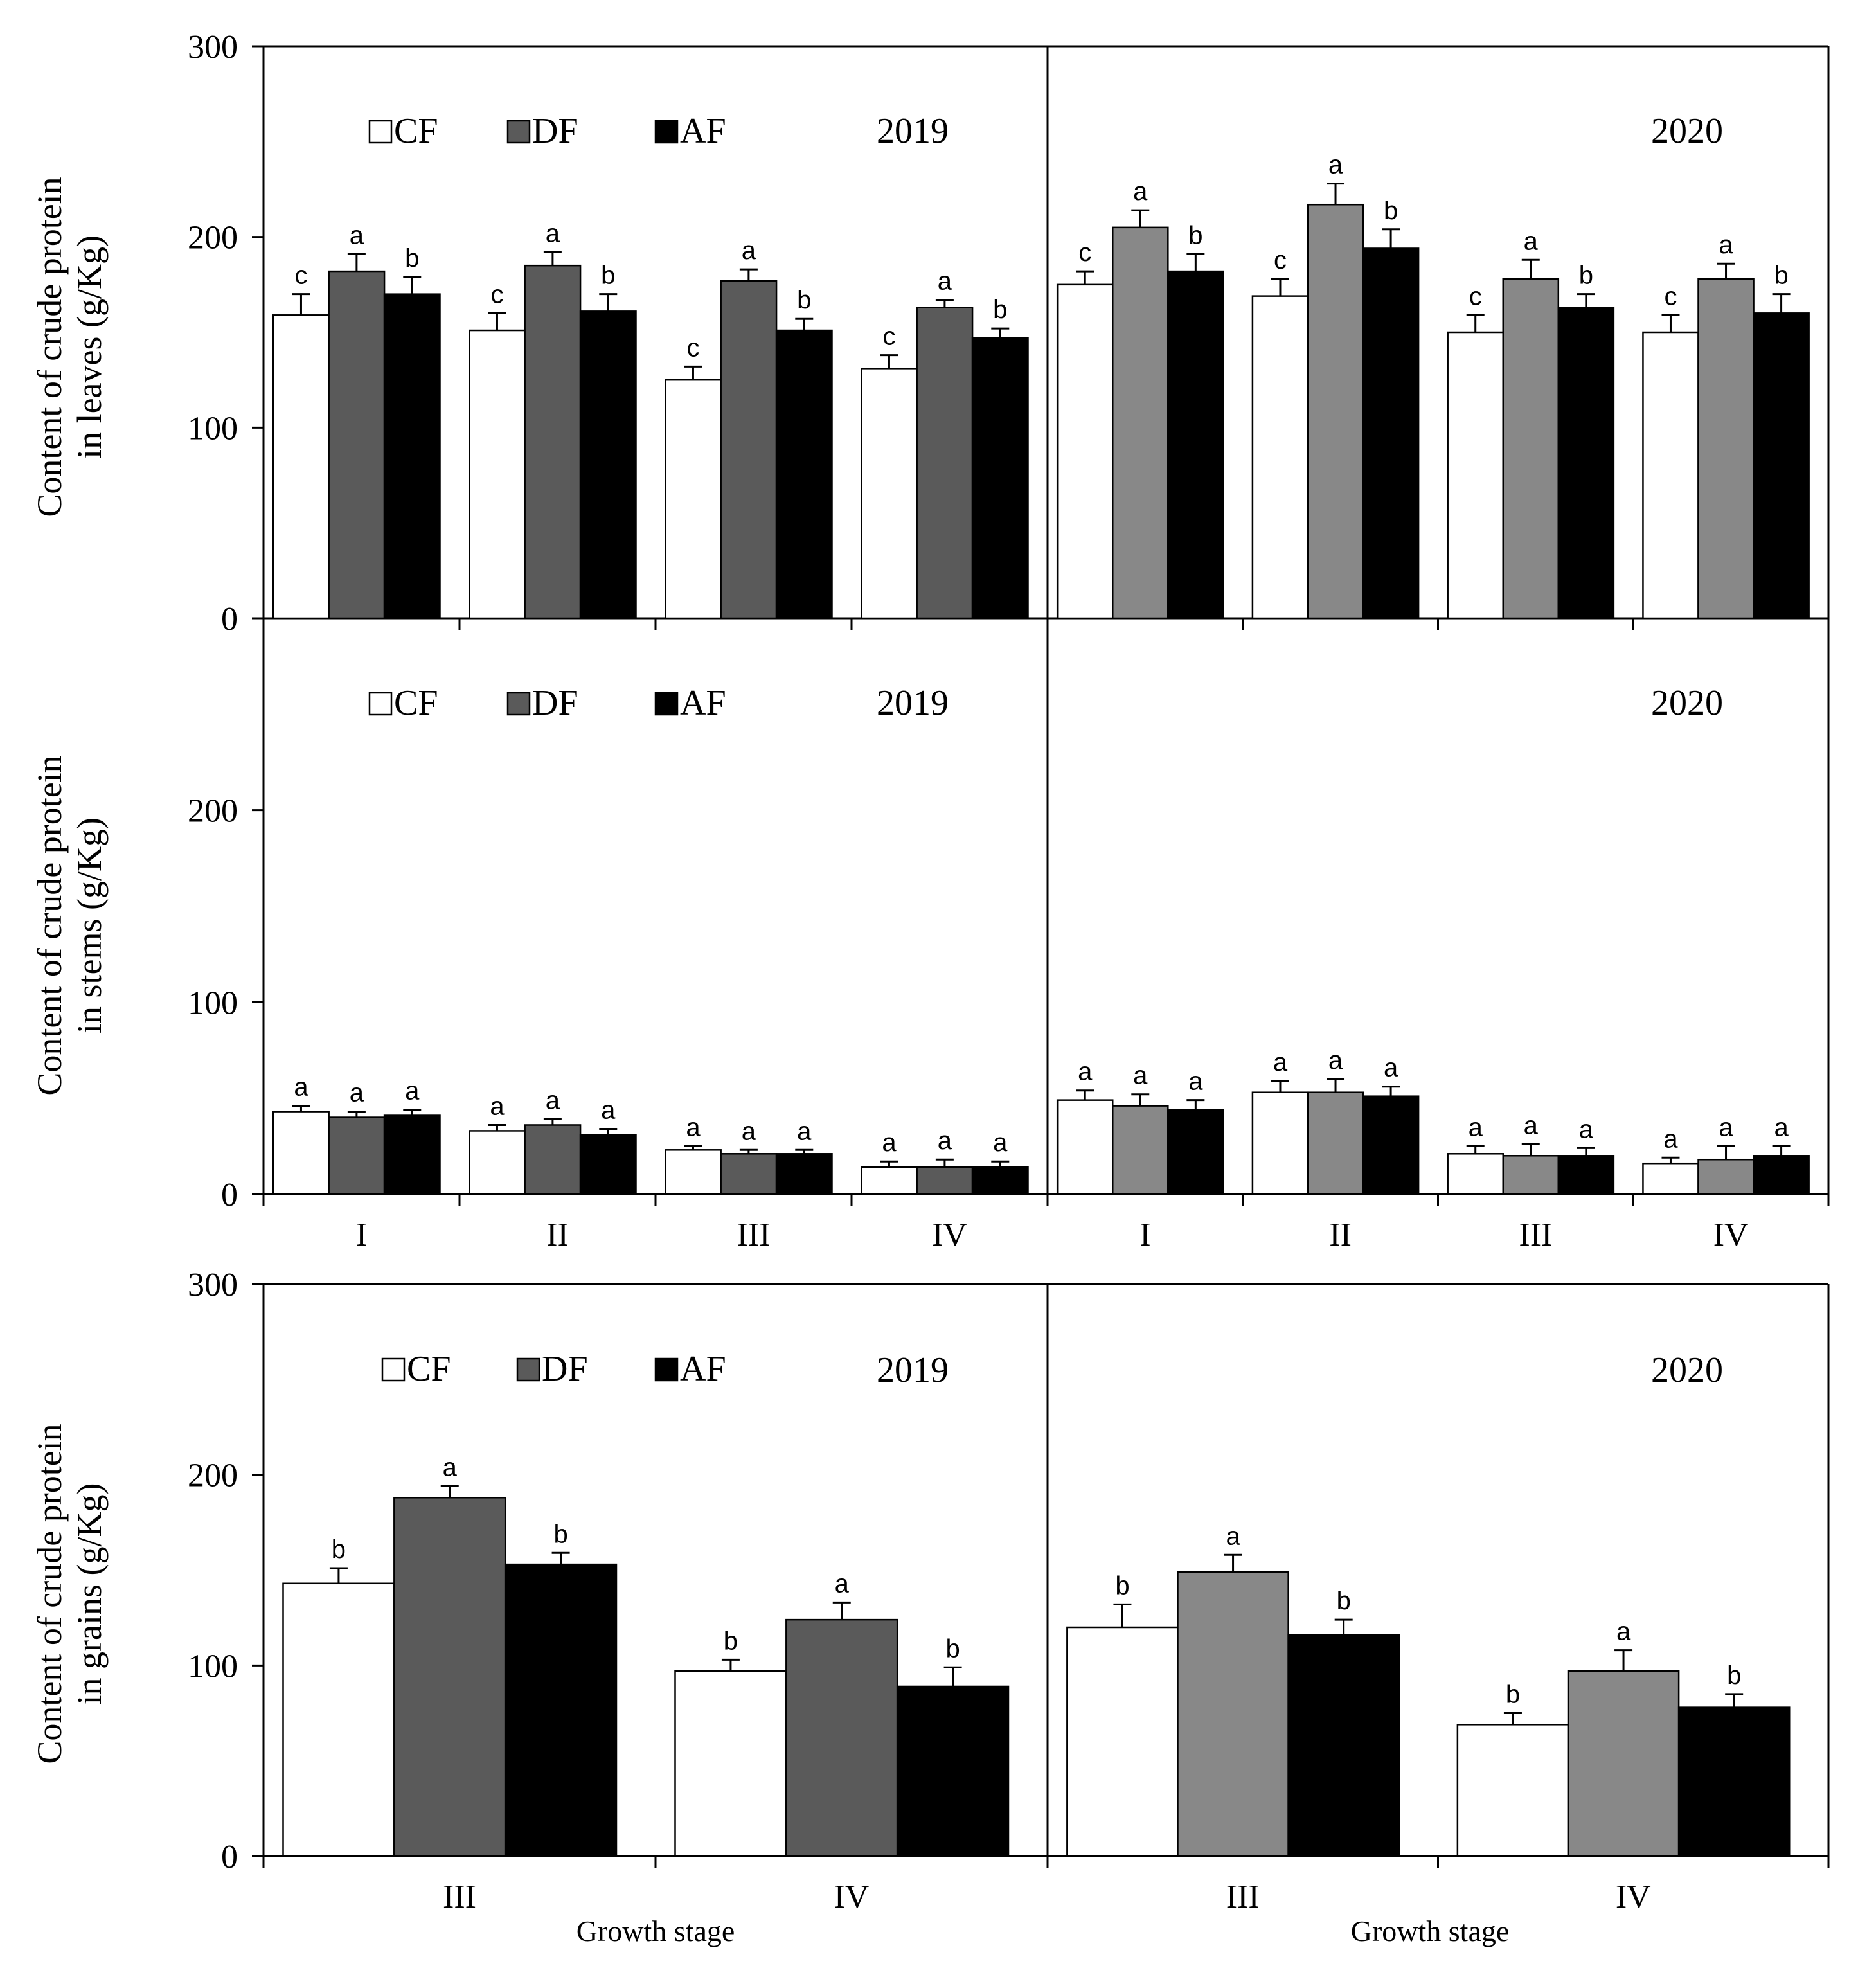 The width and height of the screenshot is (1876, 1984). What do you see at coordinates (213, 1285) in the screenshot?
I see `y-tick-label: 300` at bounding box center [213, 1285].